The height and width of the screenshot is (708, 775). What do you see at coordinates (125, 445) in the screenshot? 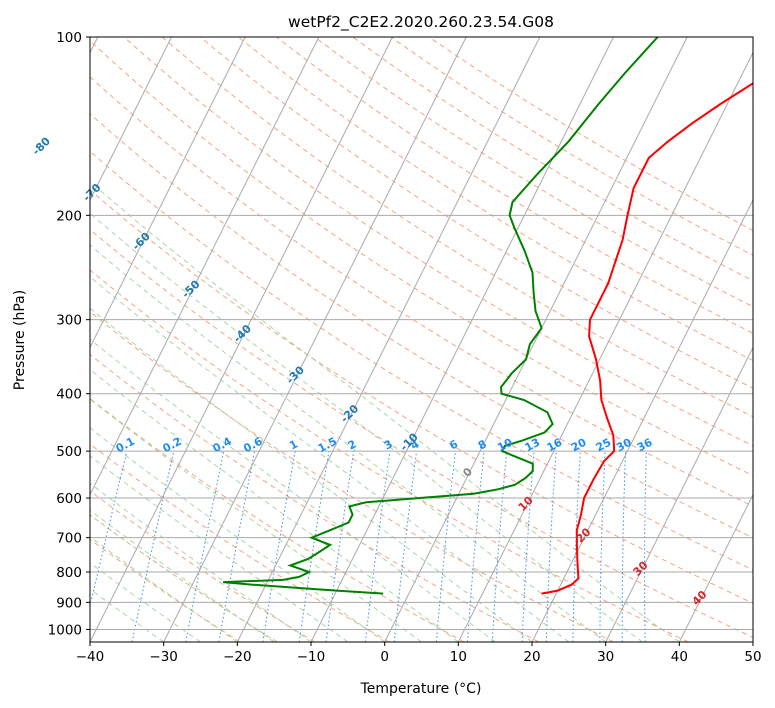
I see `mixing-ratio-label: 0.1` at bounding box center [125, 445].